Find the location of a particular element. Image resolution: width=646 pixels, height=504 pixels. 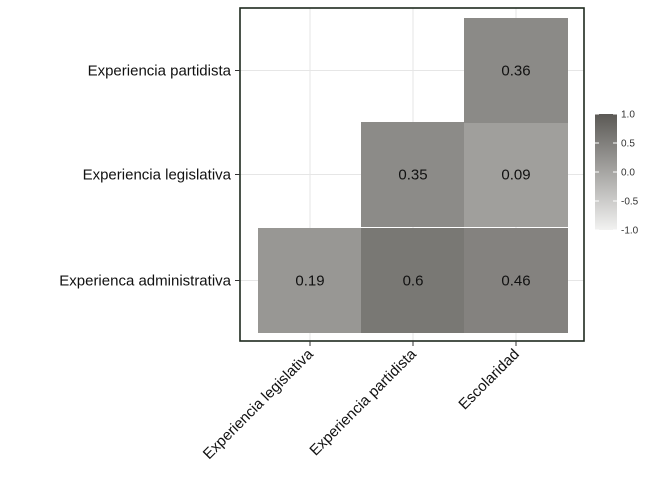

heatmap-cell-experiencia-legislativa-experiencia-partidista is located at coordinates (413, 174).